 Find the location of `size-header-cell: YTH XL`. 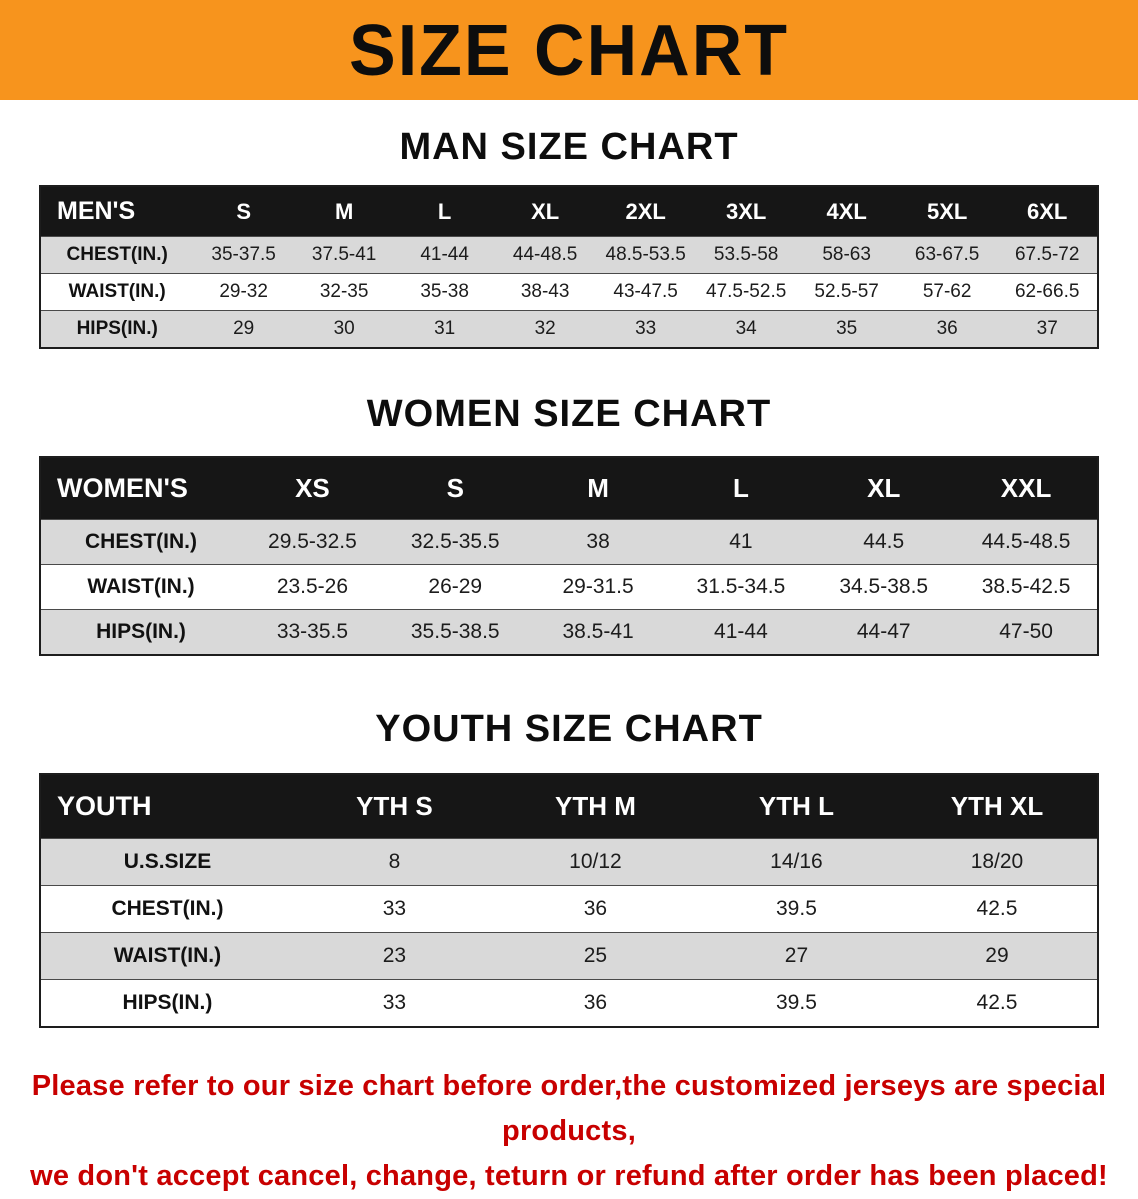

size-header-cell: YTH XL is located at coordinates (997, 806).